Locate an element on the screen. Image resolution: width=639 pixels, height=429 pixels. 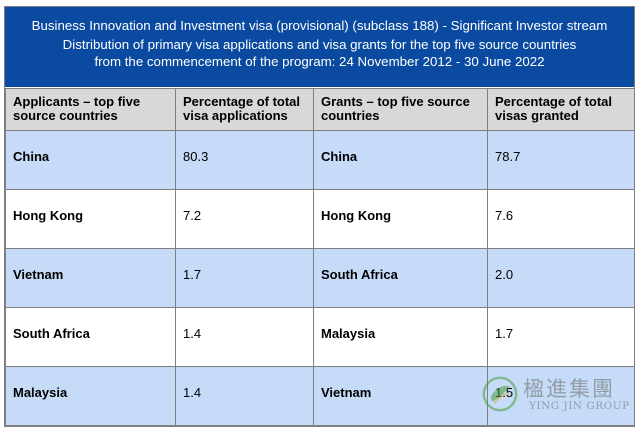
grant-country-cell: South Africa is located at coordinates (400, 278).